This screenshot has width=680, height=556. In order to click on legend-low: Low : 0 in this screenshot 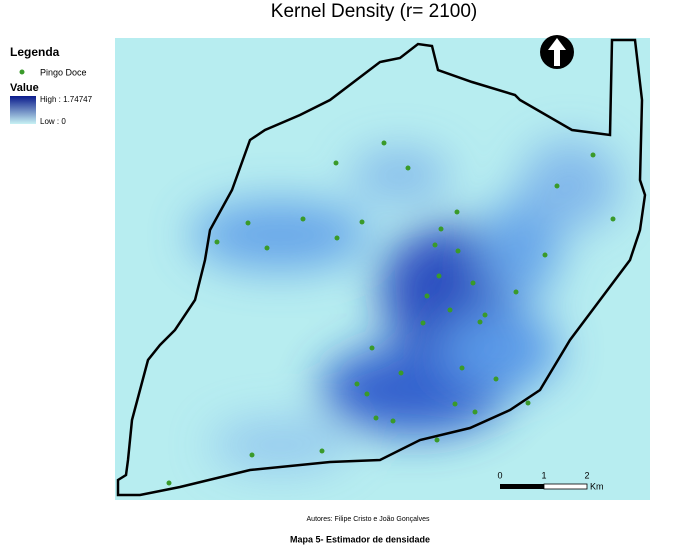, I will do `click(53, 121)`.